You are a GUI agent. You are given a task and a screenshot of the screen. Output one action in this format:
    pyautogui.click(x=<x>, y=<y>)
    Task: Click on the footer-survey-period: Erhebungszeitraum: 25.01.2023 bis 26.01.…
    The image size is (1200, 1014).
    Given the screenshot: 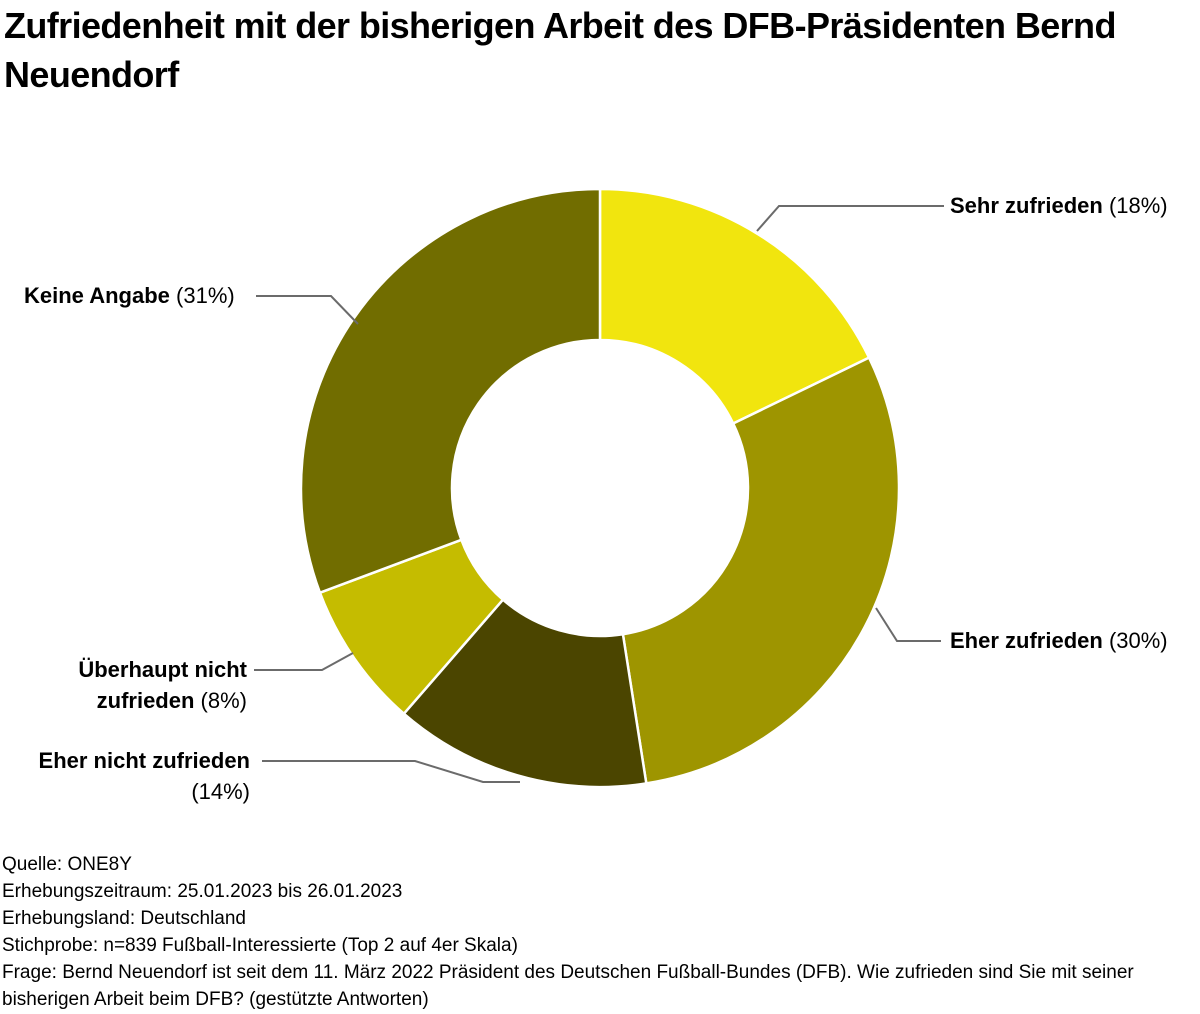 What is the action you would take?
    pyautogui.click(x=202, y=891)
    